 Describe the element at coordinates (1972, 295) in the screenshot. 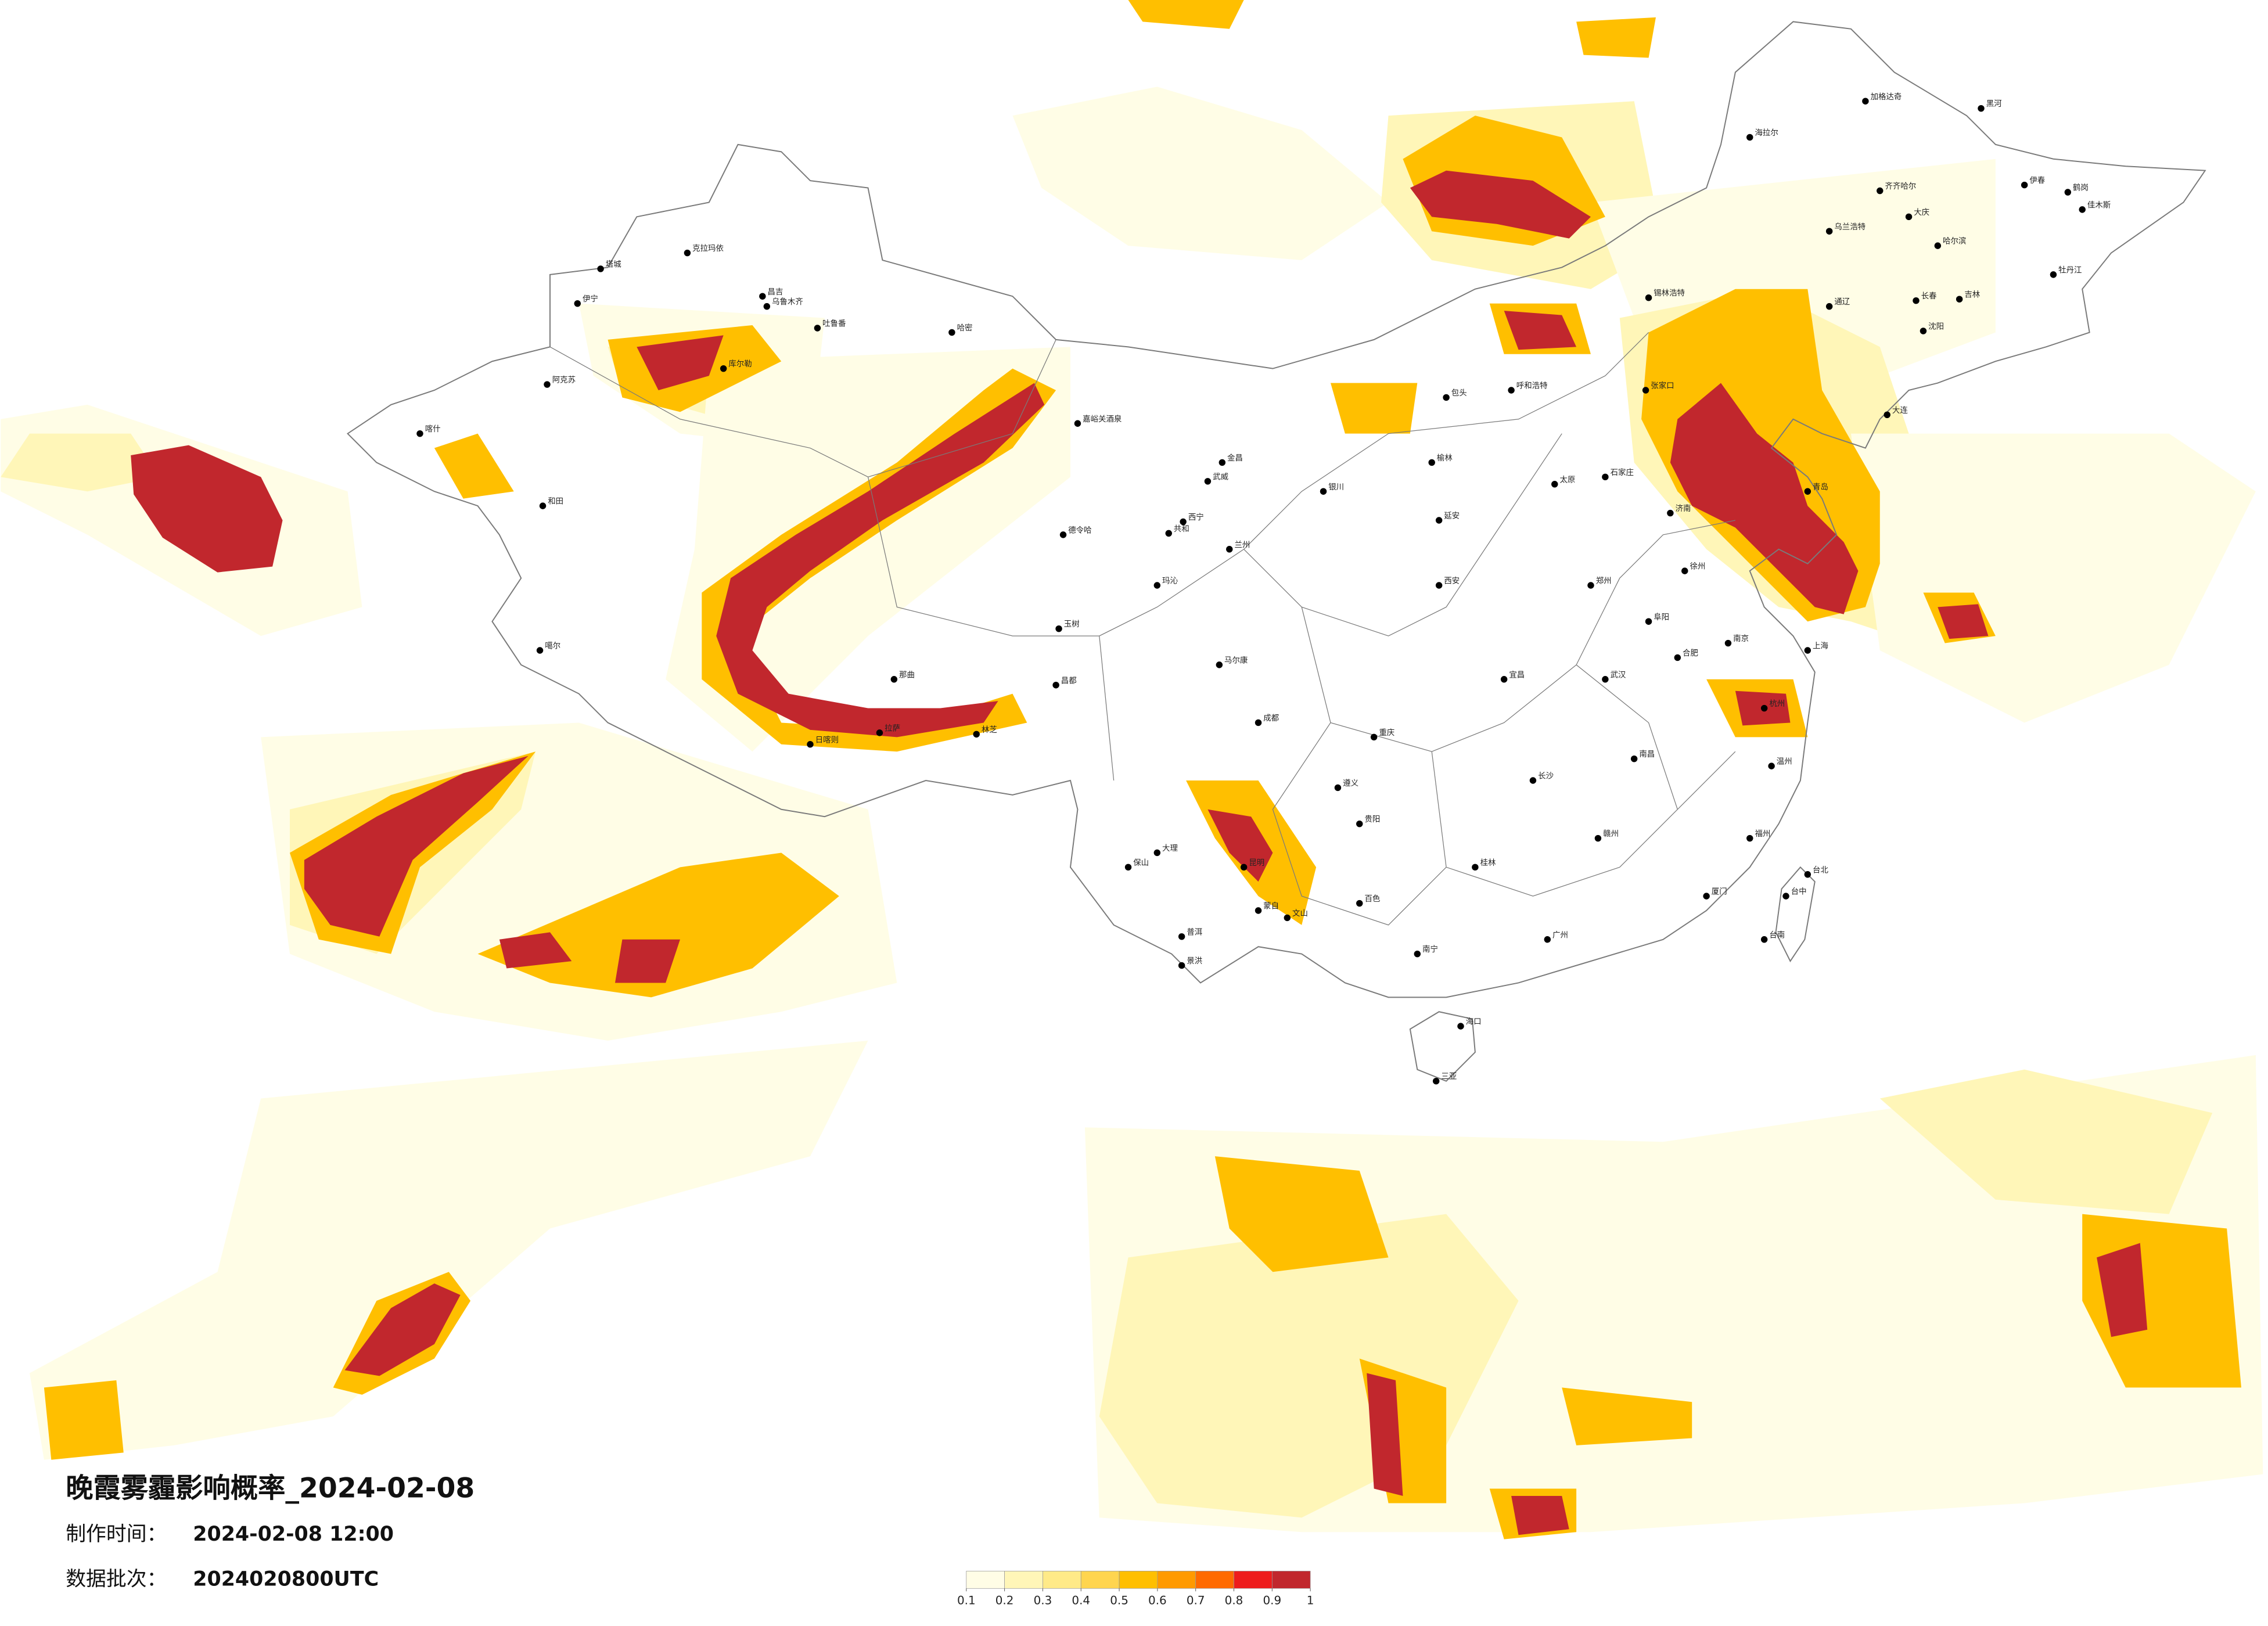

I see `city-label: 吉林` at that location.